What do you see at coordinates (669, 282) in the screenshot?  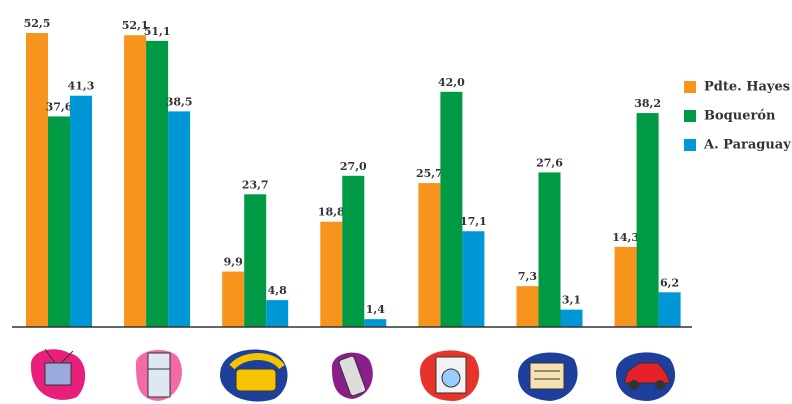 I see `data-label: 6,2` at bounding box center [669, 282].